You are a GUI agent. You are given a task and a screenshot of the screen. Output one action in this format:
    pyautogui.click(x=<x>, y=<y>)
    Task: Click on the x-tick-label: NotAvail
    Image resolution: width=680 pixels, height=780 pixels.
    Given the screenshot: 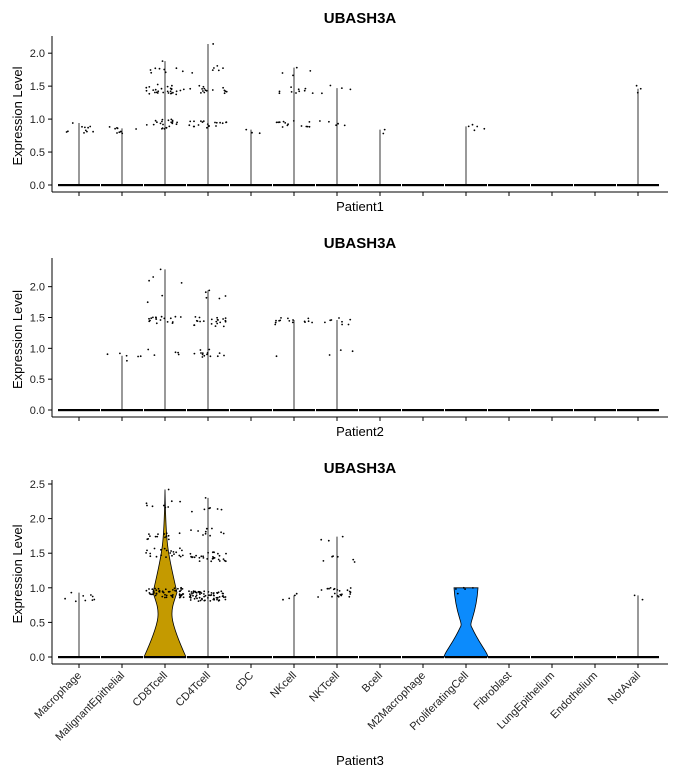 What is the action you would take?
    pyautogui.click(x=624, y=688)
    